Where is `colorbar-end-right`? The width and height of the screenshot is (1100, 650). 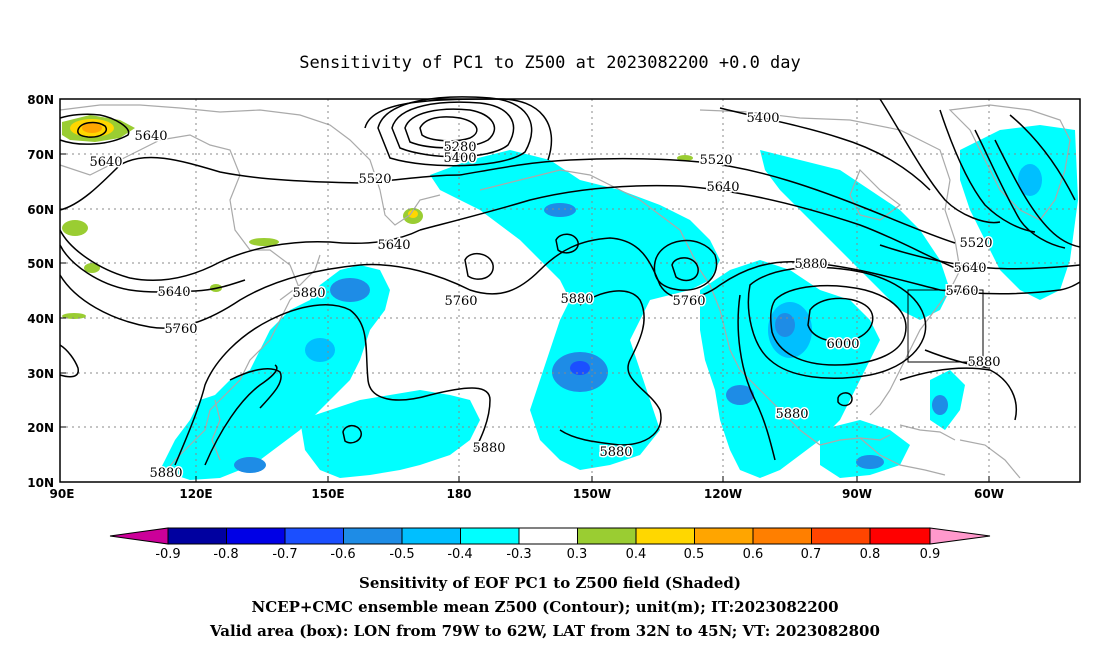 colorbar-end-right is located at coordinates (960, 536).